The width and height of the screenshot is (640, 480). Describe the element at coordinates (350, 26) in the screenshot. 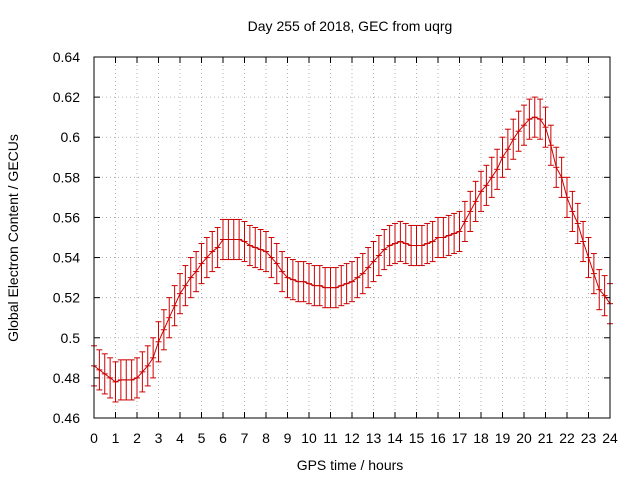

I see `chart-title: Day 255 of 2018, GEC from uqrg` at that location.